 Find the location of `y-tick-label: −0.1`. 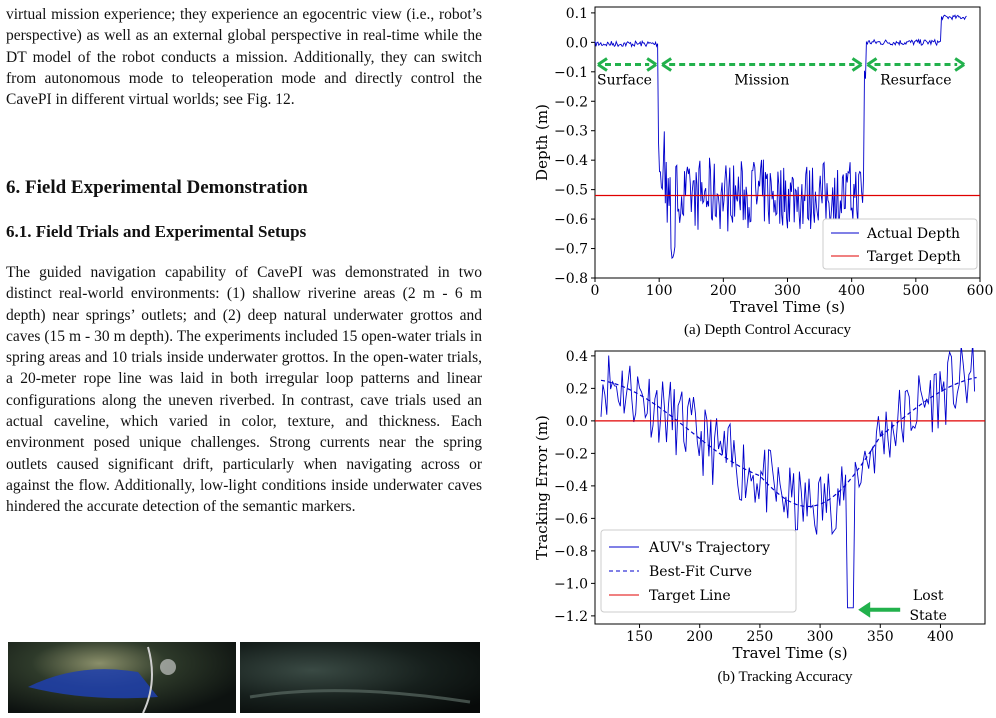

y-tick-label: −0.1 is located at coordinates (571, 73).